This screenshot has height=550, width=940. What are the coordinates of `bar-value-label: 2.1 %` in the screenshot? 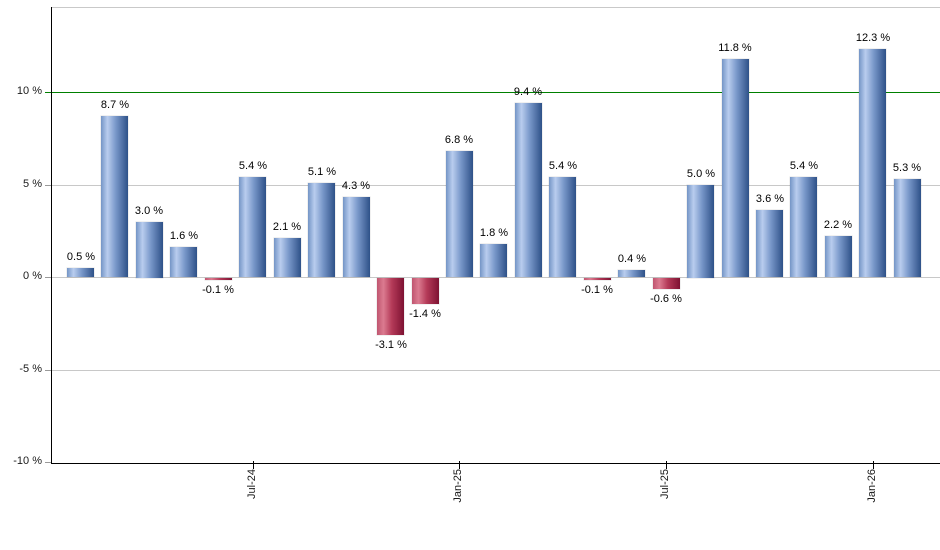 It's located at (287, 227).